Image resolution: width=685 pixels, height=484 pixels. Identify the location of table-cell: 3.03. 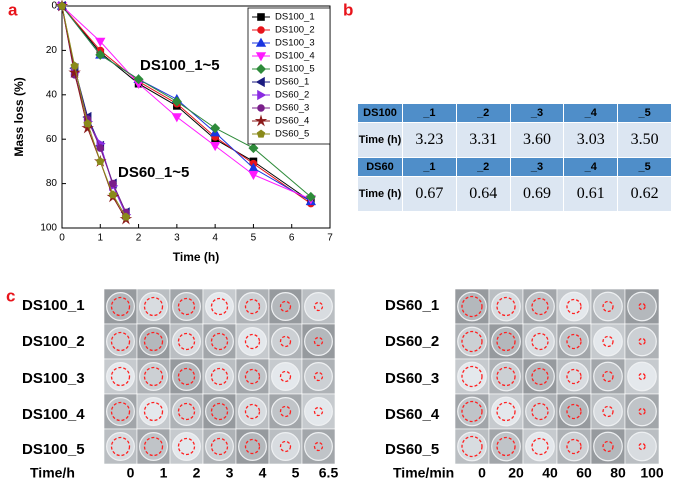
(591, 140).